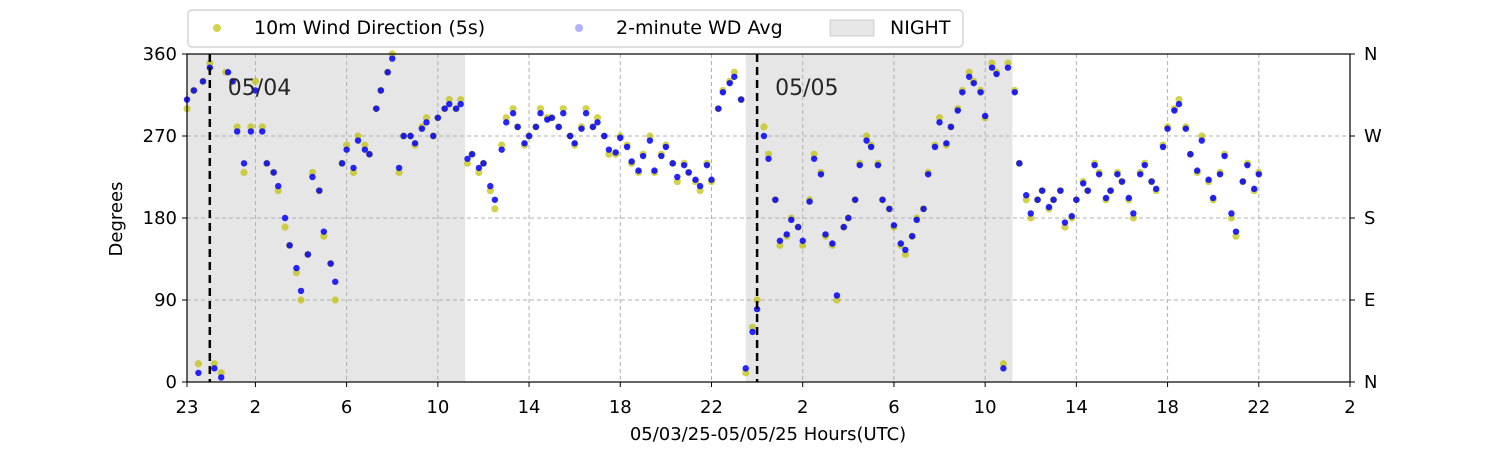 This screenshot has height=450, width=1500. Describe the element at coordinates (893, 407) in the screenshot. I see `x-tick-label: 6` at that location.